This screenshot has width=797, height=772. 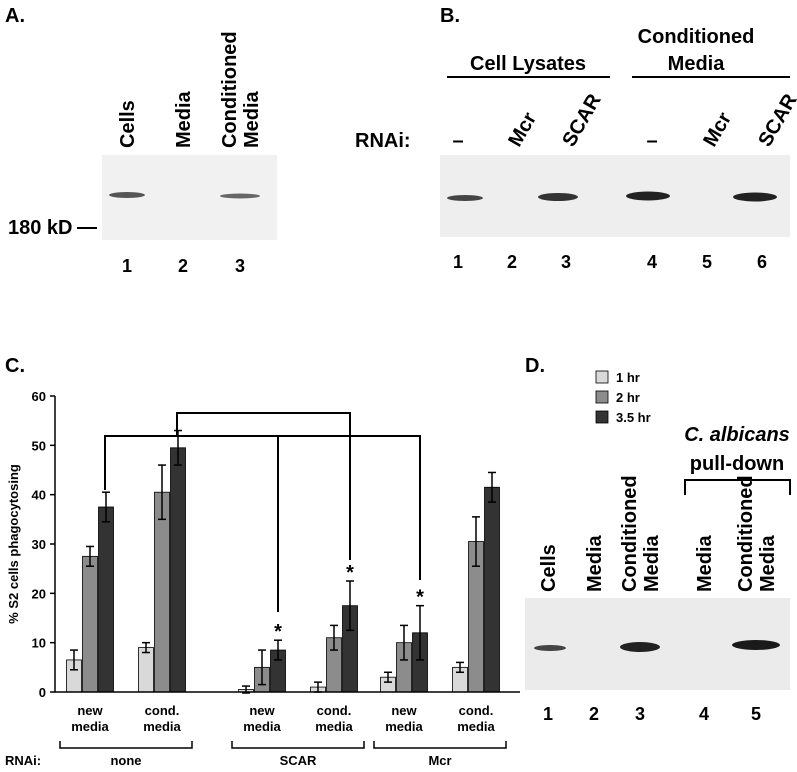 I want to click on header: pull-down, so click(x=737, y=464).